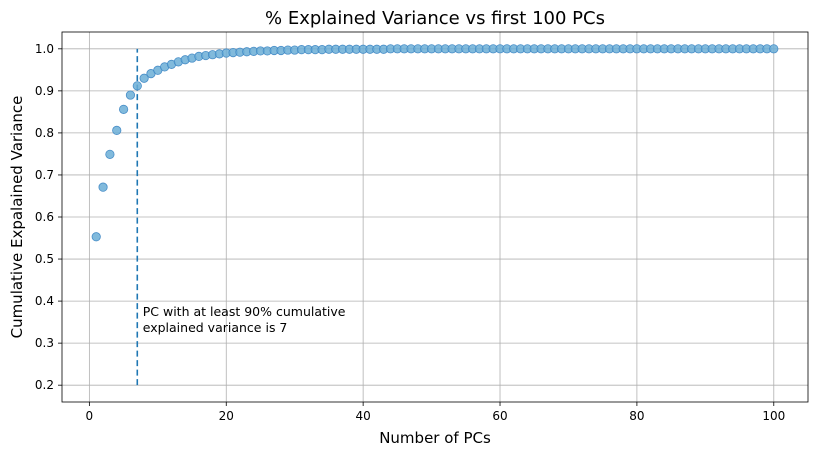 This screenshot has width=816, height=456. I want to click on x-tick-label: 100, so click(773, 416).